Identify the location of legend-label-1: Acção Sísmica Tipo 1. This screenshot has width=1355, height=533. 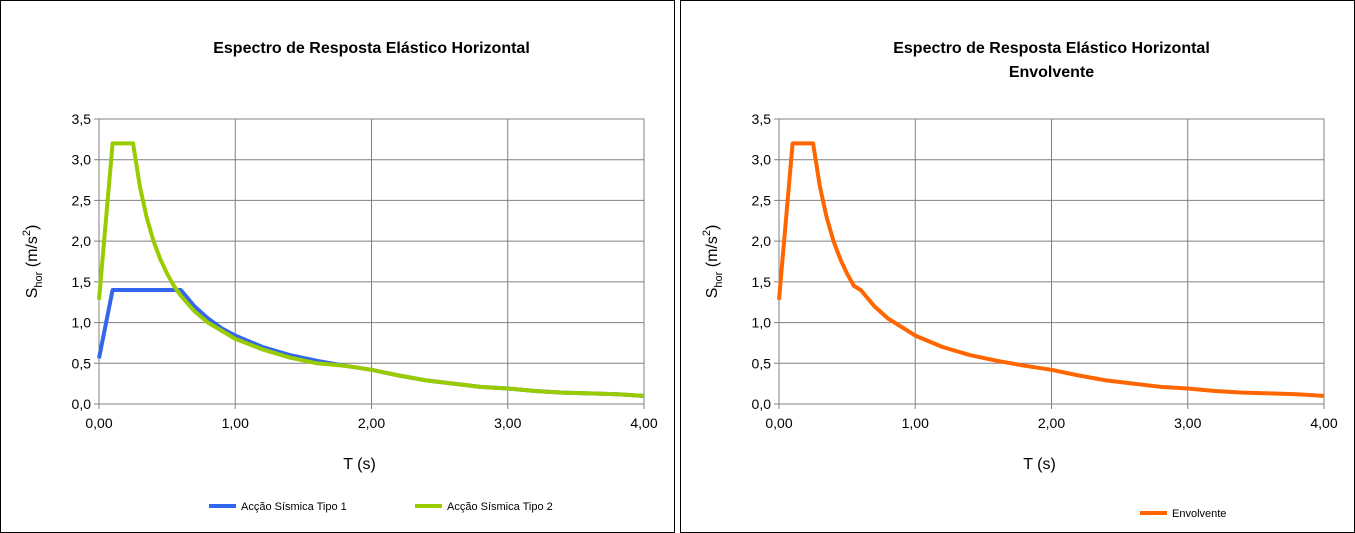
(294, 507).